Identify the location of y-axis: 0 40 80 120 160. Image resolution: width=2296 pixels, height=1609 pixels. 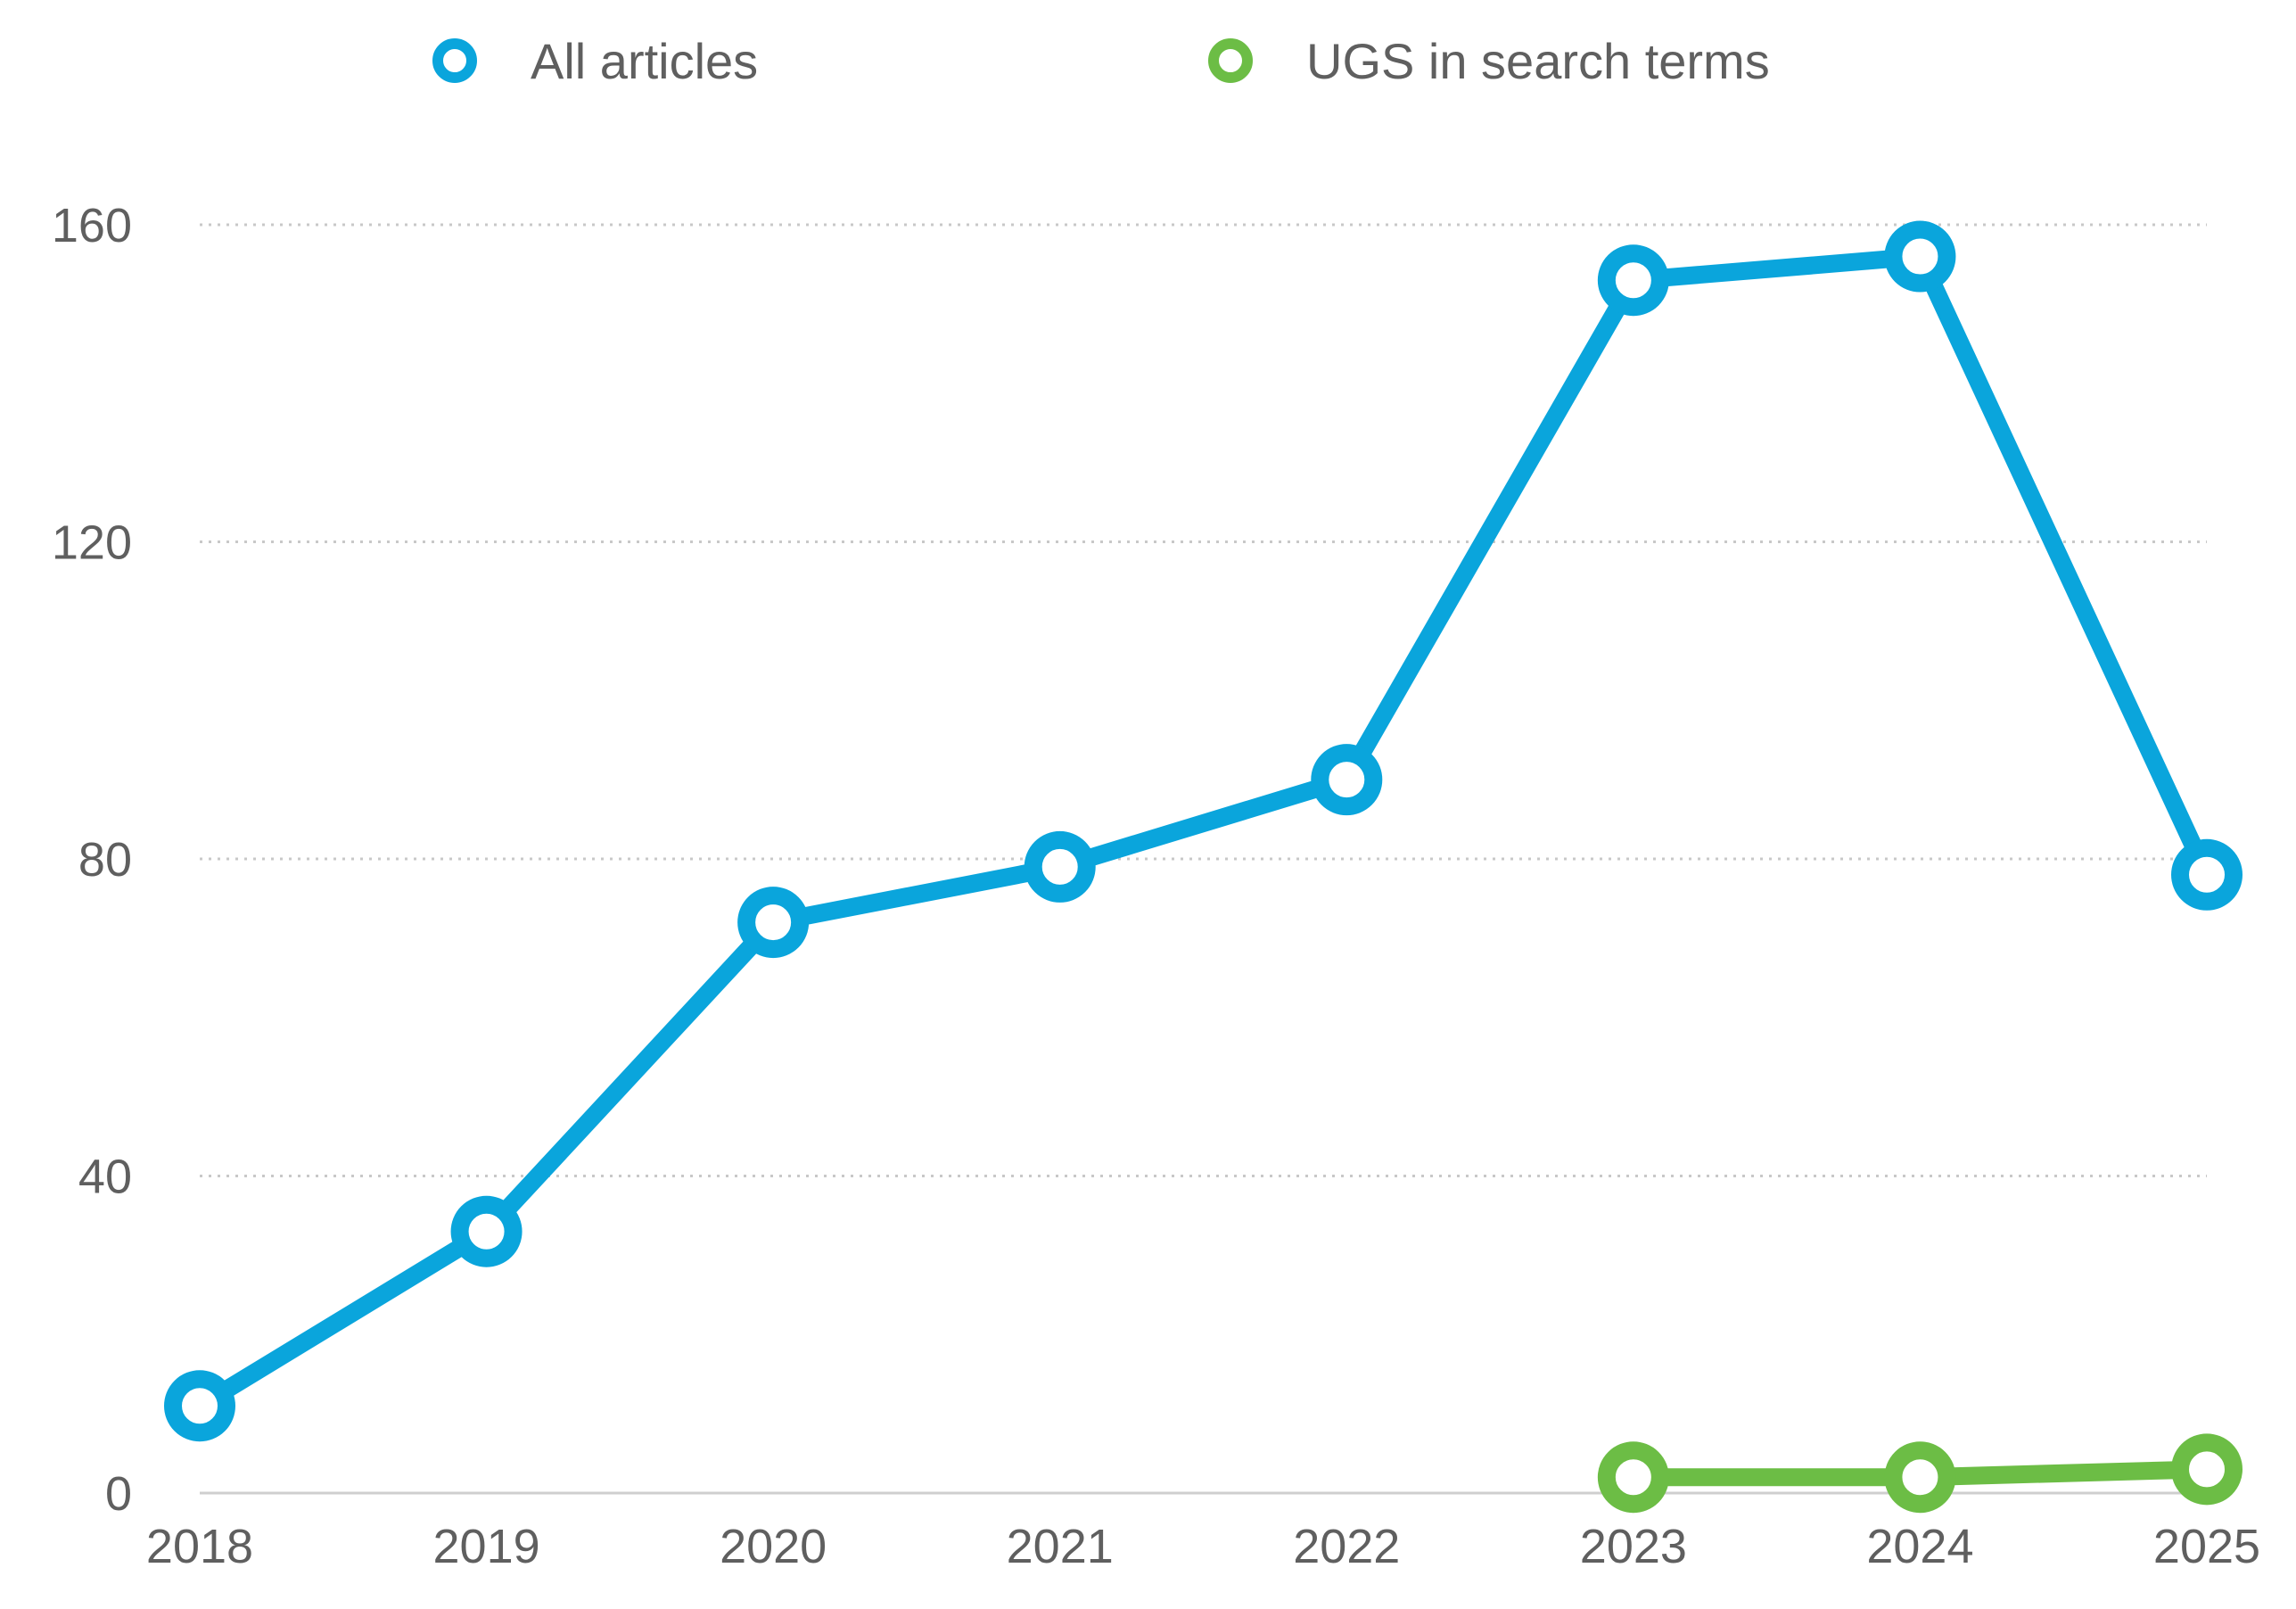
(92, 860).